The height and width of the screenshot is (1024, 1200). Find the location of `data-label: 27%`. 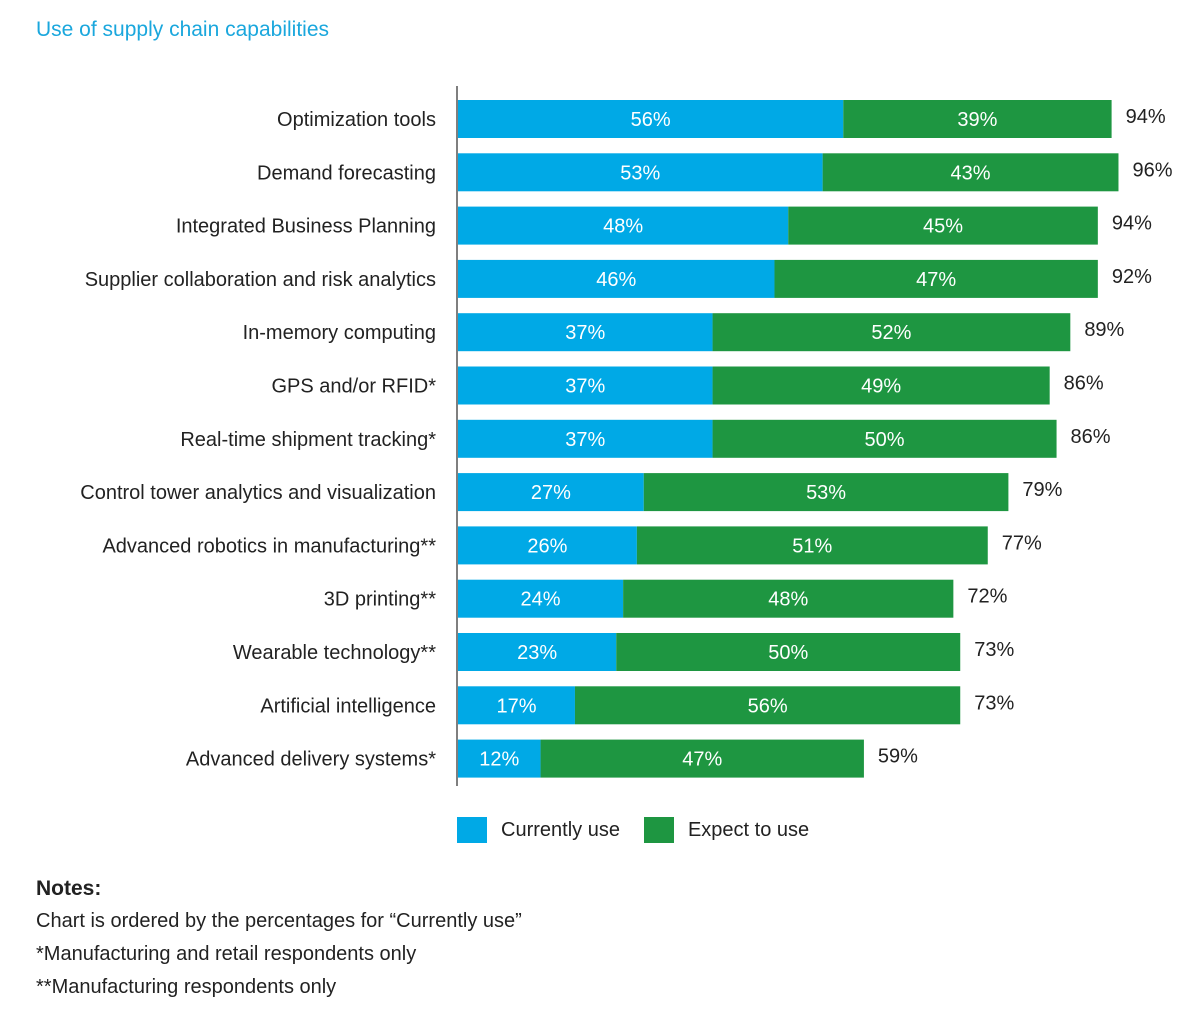

data-label: 27% is located at coordinates (551, 493).